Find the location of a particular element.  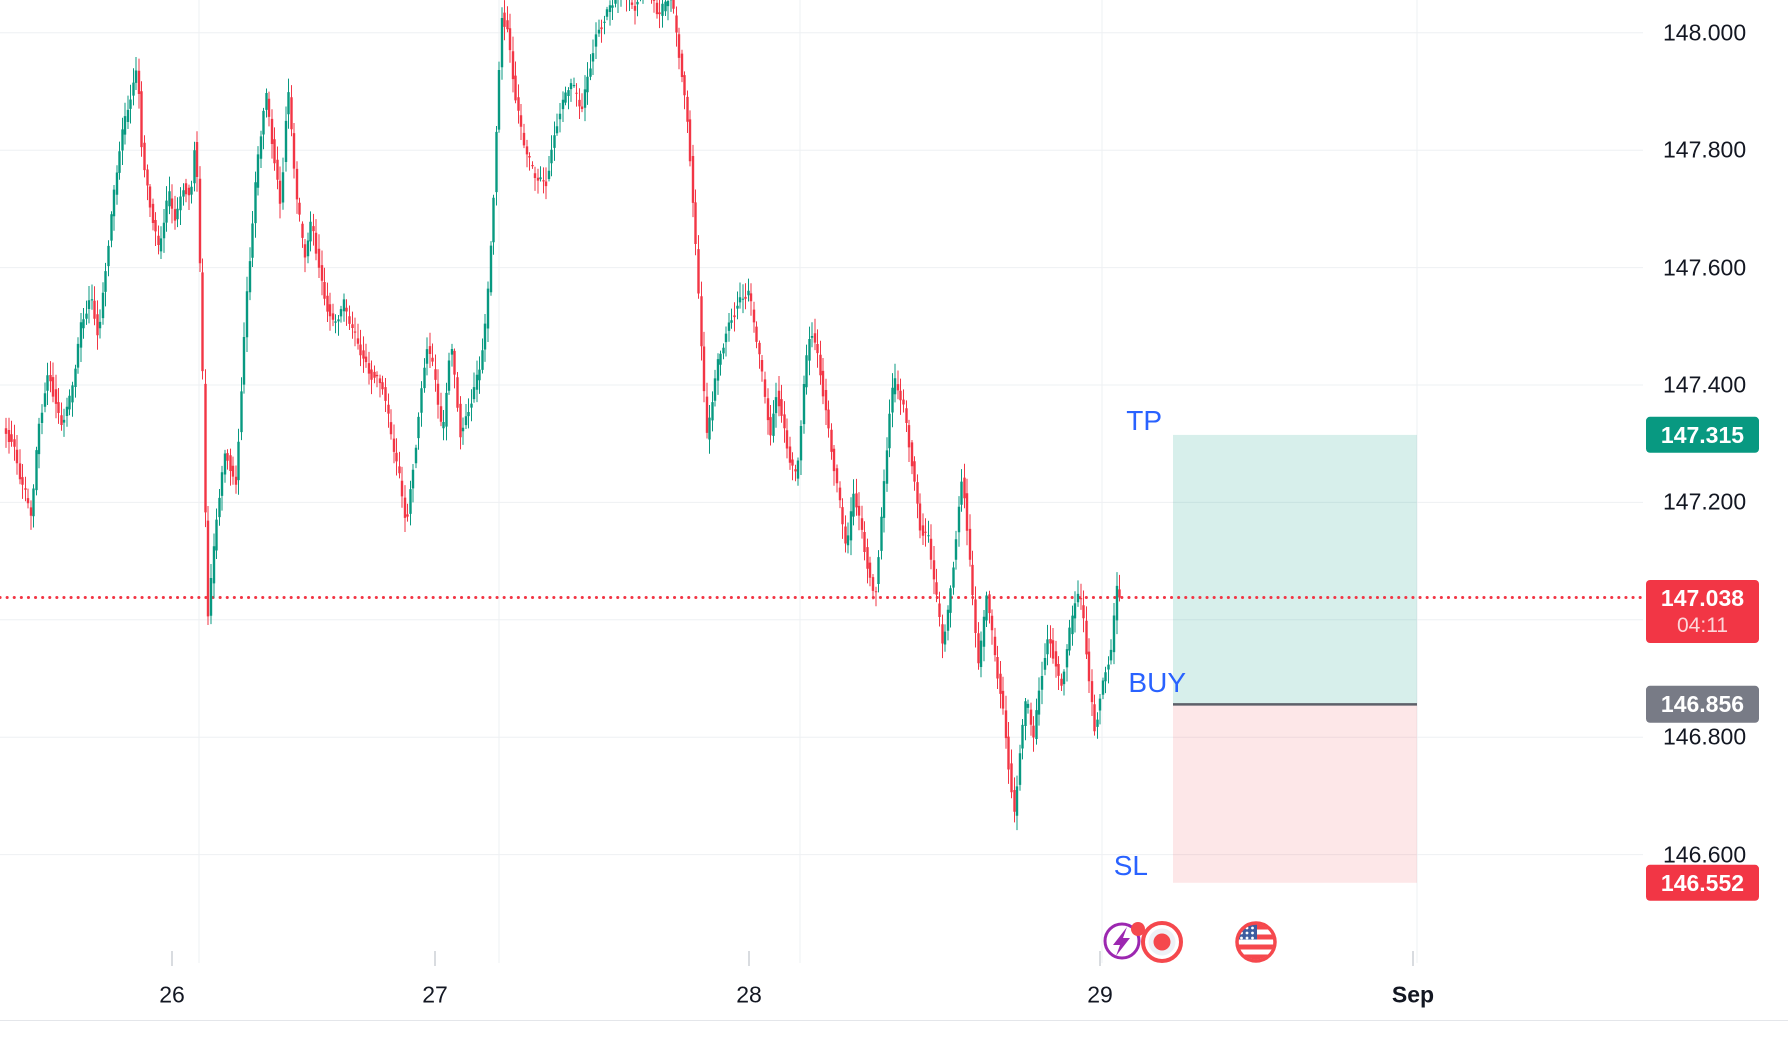

time-label-28: 28 is located at coordinates (749, 994).